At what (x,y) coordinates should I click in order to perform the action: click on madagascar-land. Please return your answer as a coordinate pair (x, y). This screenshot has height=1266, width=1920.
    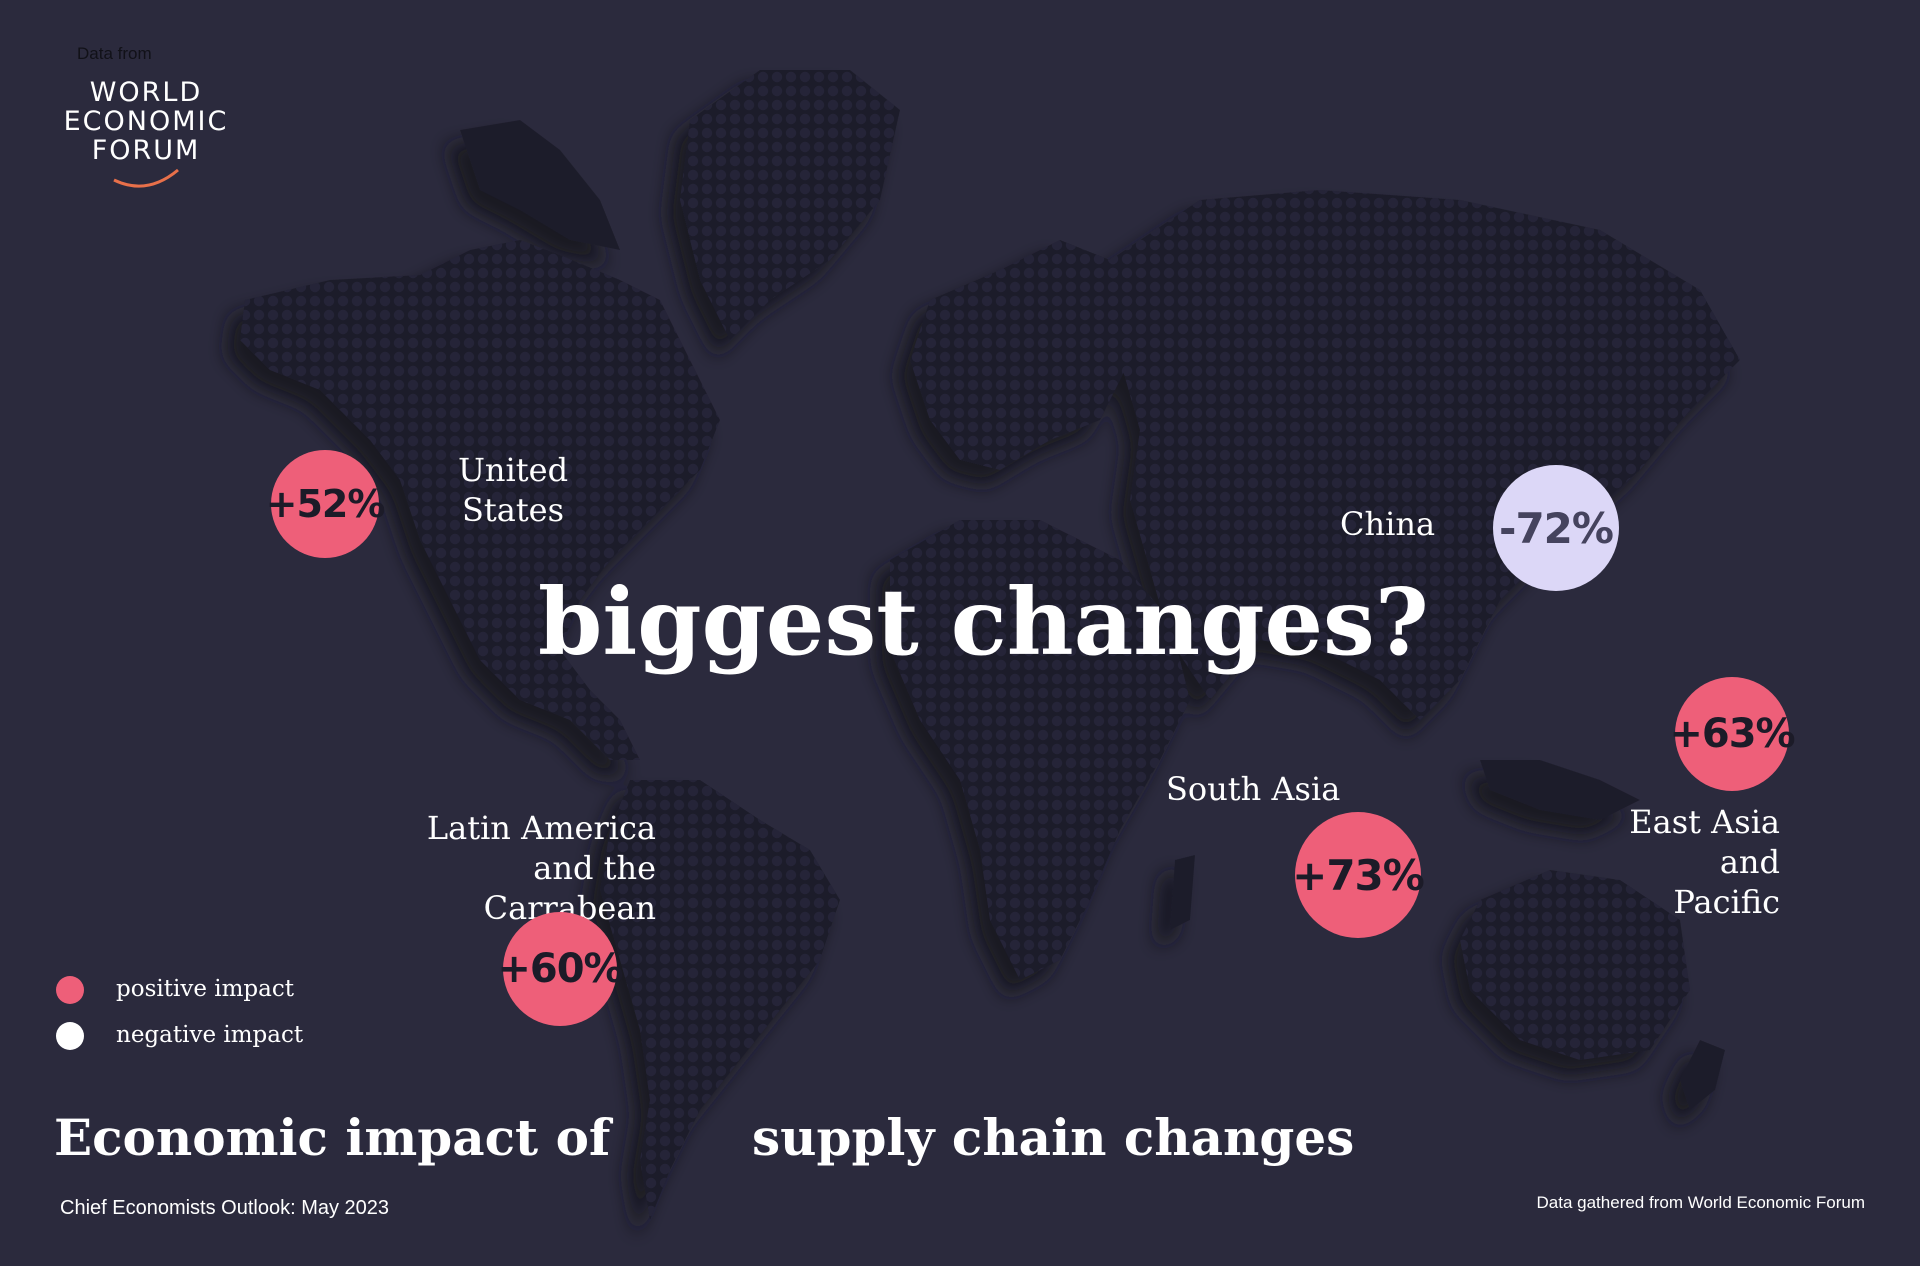
    Looking at the image, I should click on (1182, 892).